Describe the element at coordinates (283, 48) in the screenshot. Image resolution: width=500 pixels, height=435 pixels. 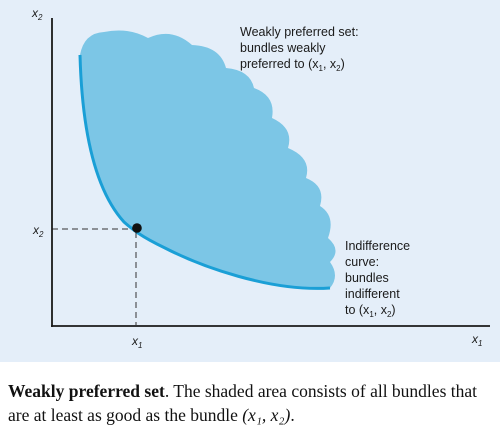
I see `svg-text: bundles weakly` at that location.